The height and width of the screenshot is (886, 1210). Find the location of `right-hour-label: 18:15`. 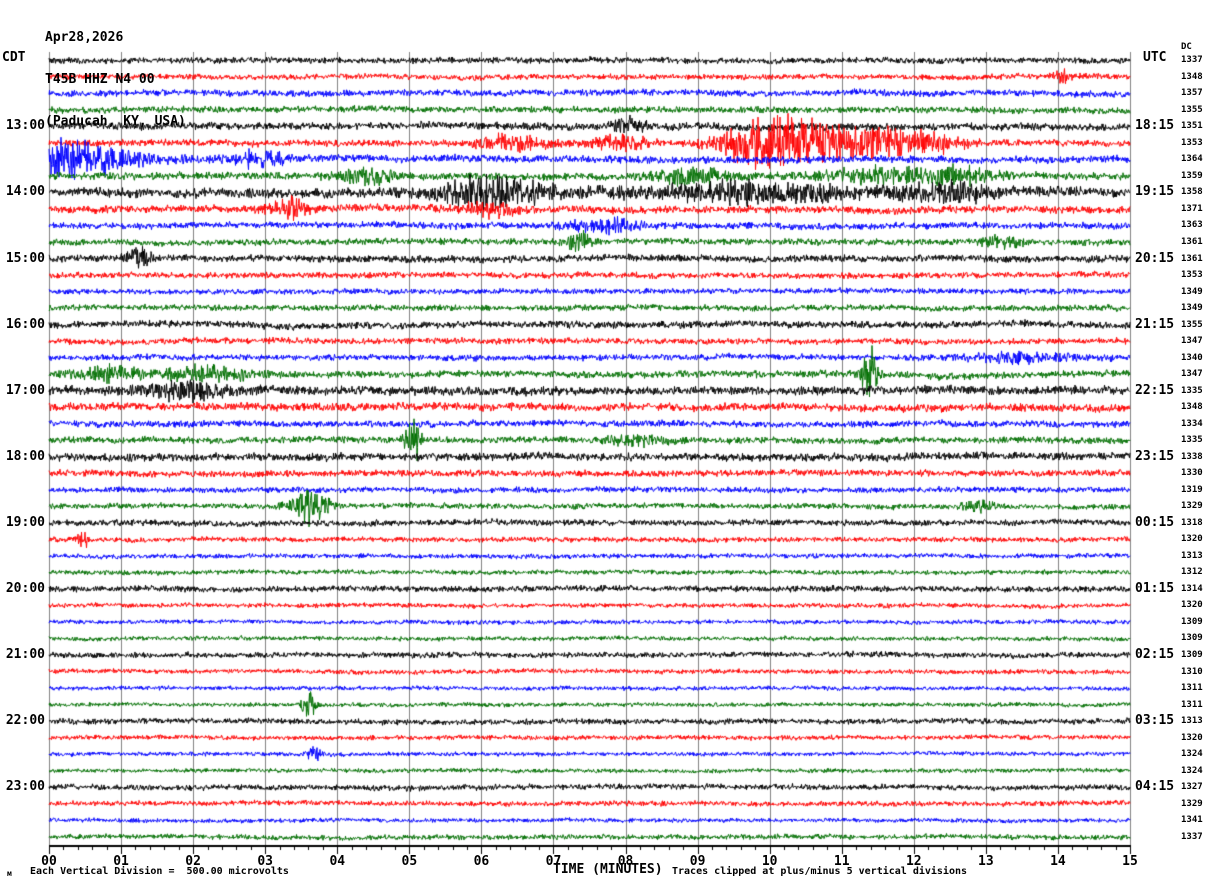

right-hour-label: 18:15 is located at coordinates (1155, 126).